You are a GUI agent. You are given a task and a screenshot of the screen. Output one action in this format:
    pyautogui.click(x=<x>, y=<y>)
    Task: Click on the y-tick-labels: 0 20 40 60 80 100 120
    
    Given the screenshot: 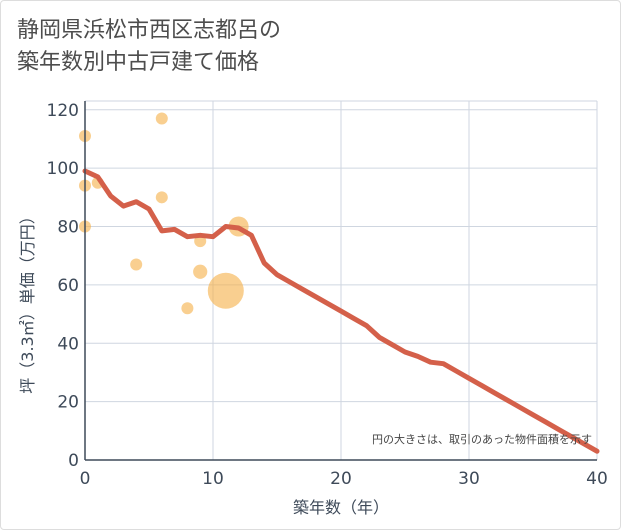 What is the action you would take?
    pyautogui.click(x=63, y=286)
    